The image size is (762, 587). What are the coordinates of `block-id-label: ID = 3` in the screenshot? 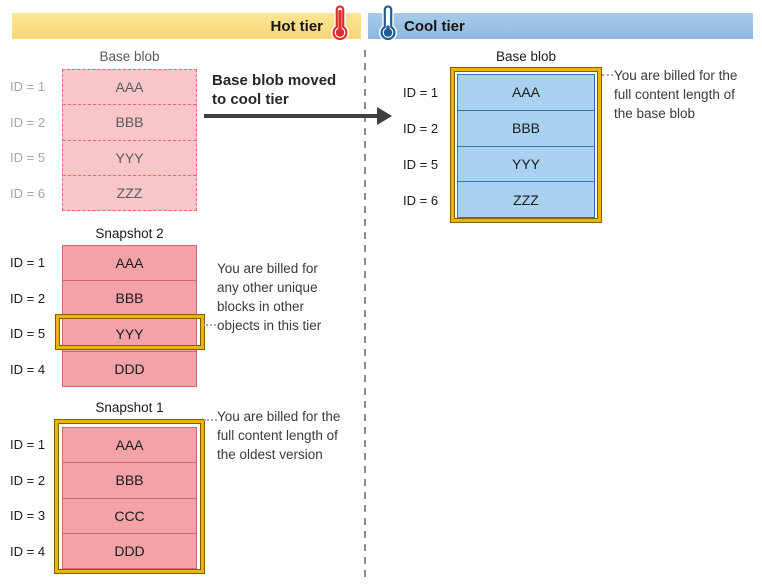 It's located at (28, 516).